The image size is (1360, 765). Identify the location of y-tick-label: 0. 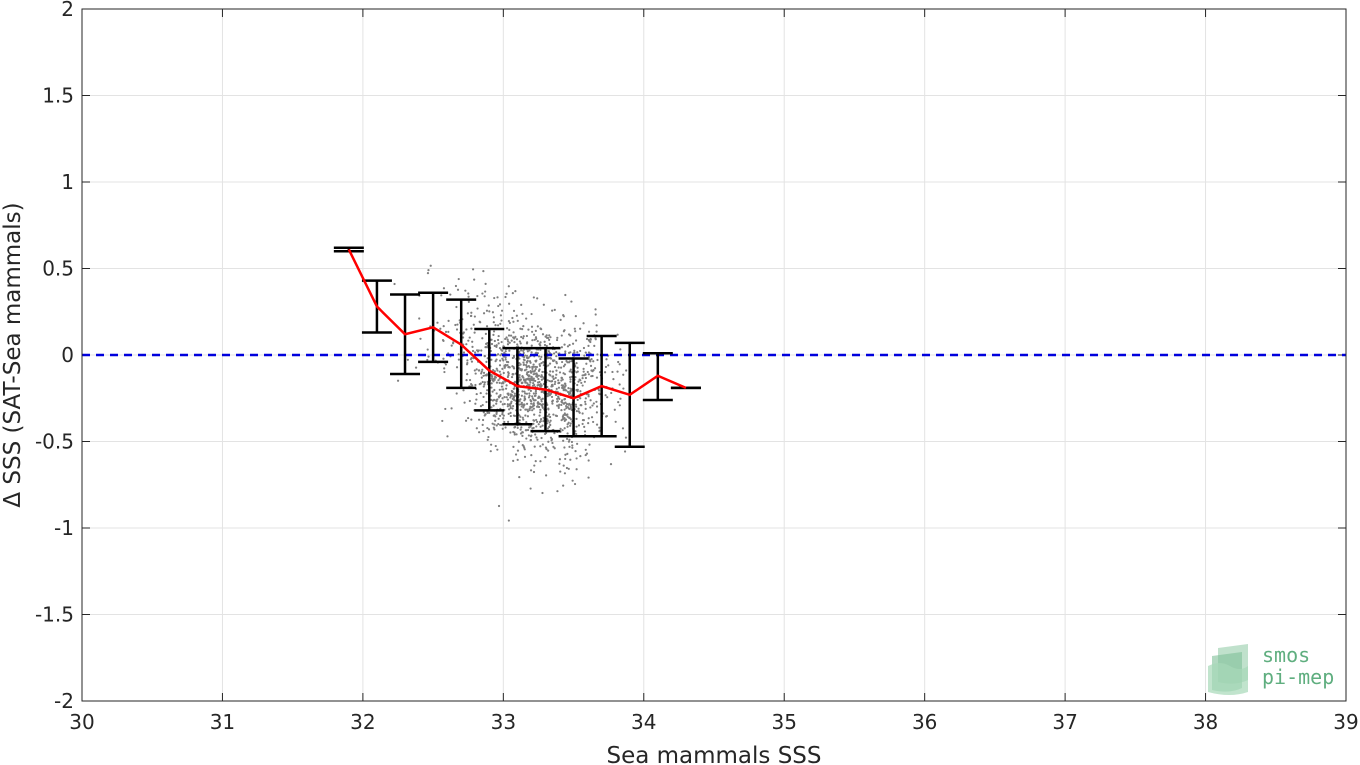
(67, 355).